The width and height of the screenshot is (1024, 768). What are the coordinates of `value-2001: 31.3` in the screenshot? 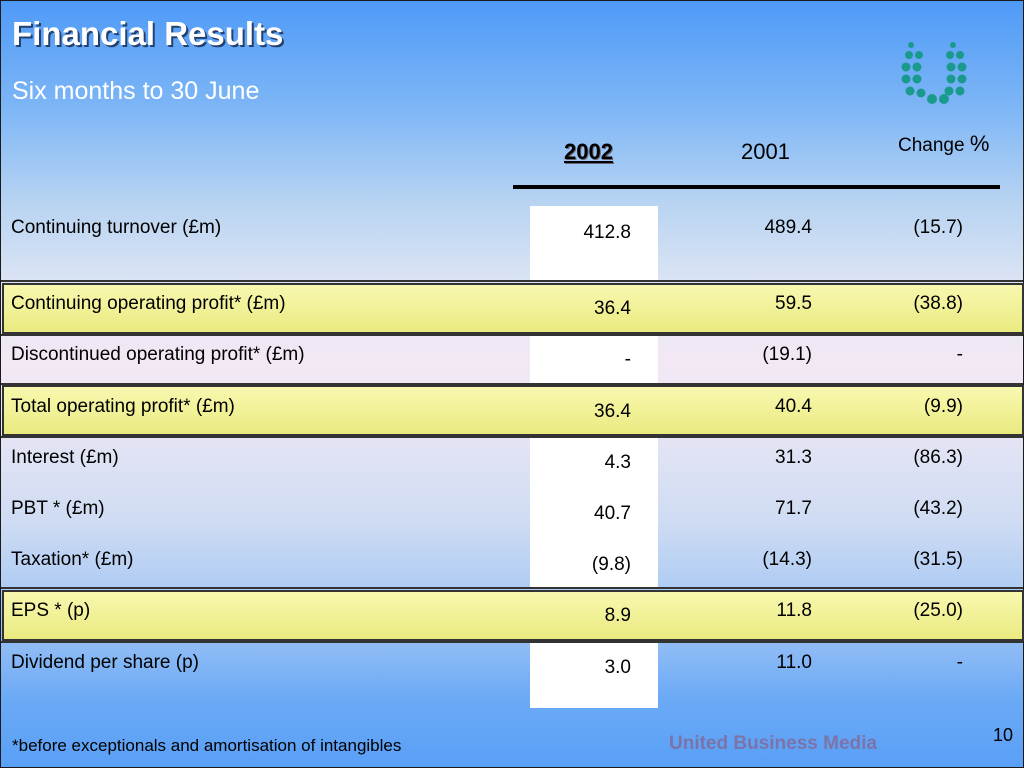 It's located at (793, 457).